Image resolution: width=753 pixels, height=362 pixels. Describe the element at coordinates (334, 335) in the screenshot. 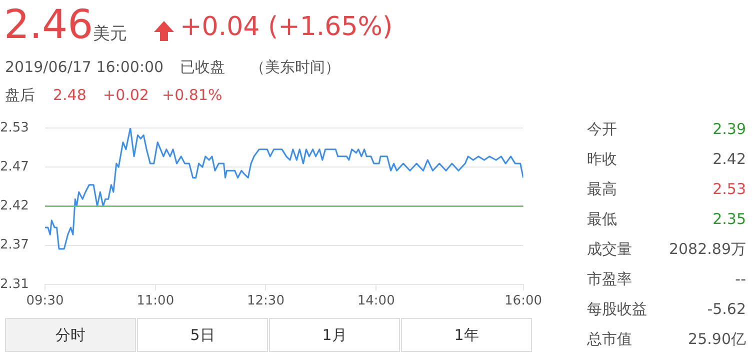

I see `text: 1月` at that location.